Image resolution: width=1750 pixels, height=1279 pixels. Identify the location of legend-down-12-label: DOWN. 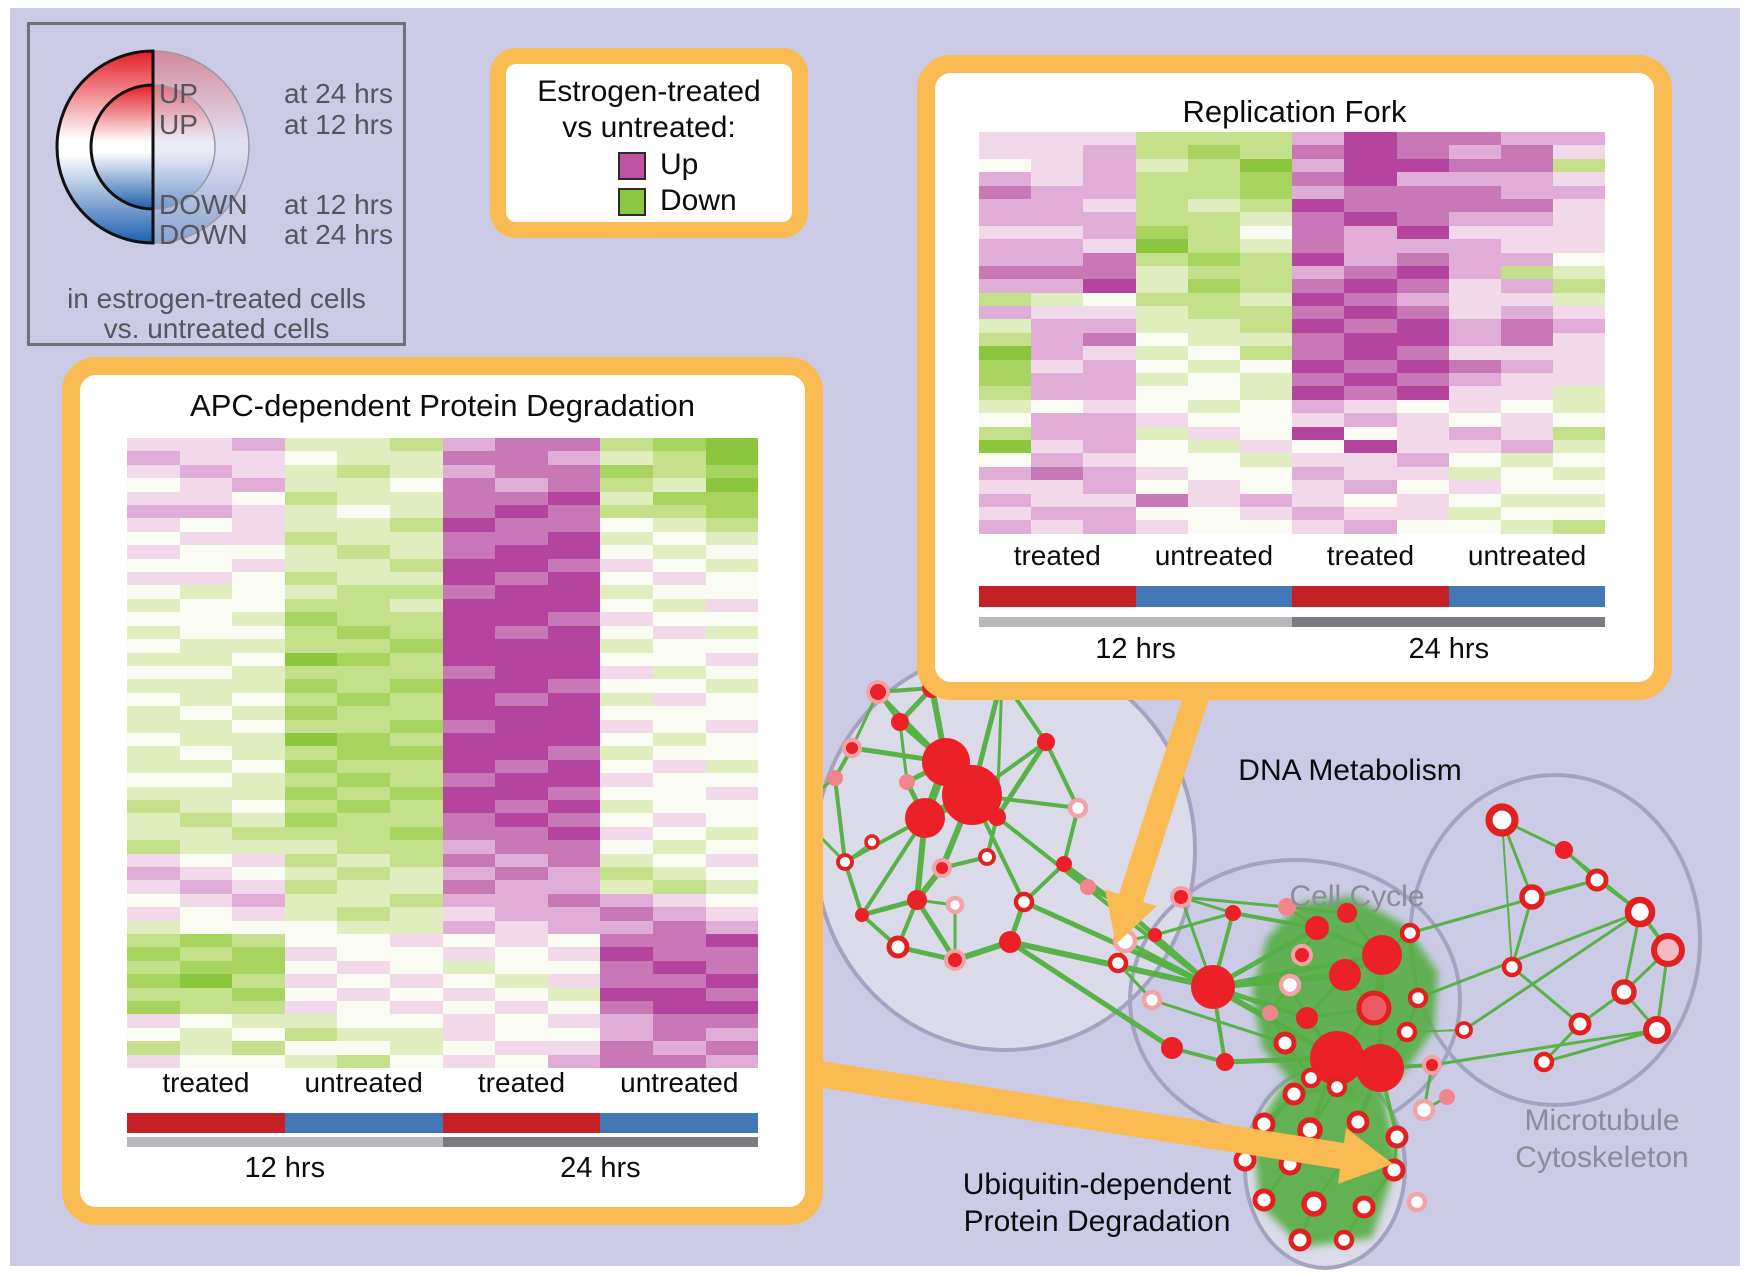
(203, 204).